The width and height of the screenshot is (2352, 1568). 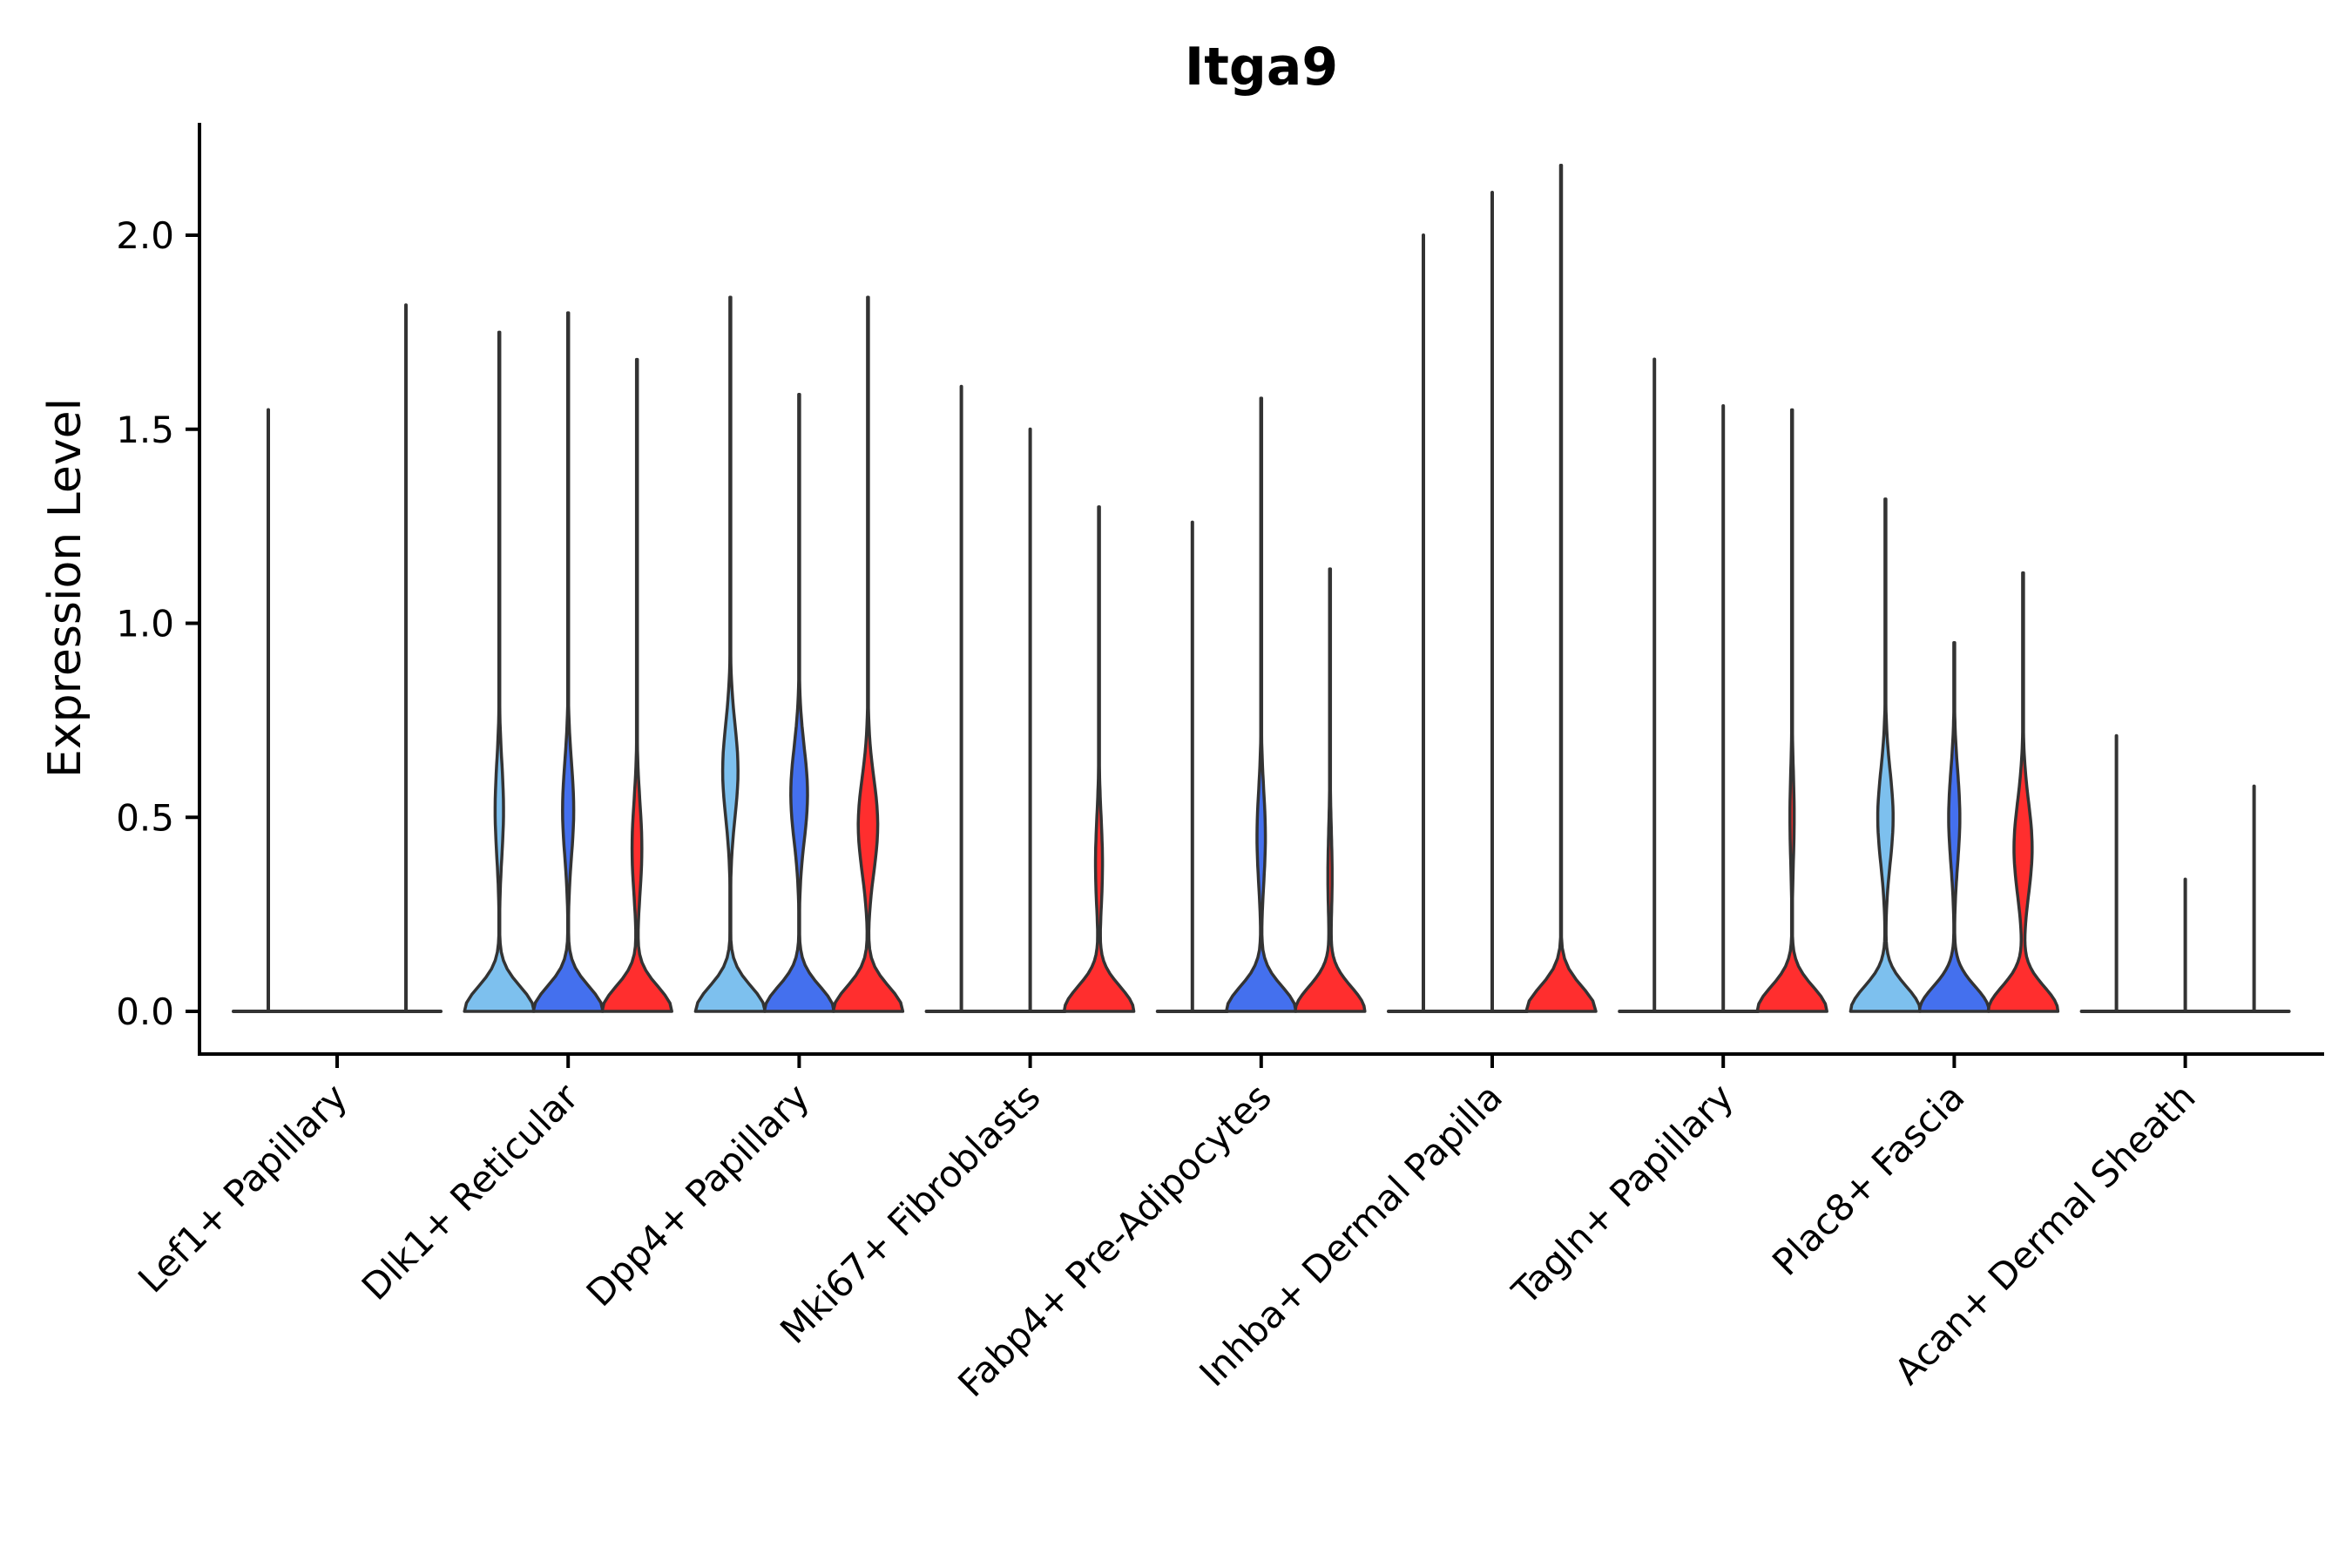 I want to click on x-tick-label: Lef1+ Papillary, so click(x=242, y=1188).